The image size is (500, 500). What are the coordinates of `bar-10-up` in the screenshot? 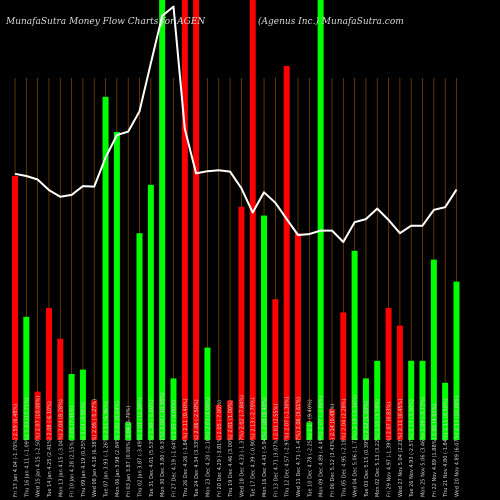 It's located at (128, 431).